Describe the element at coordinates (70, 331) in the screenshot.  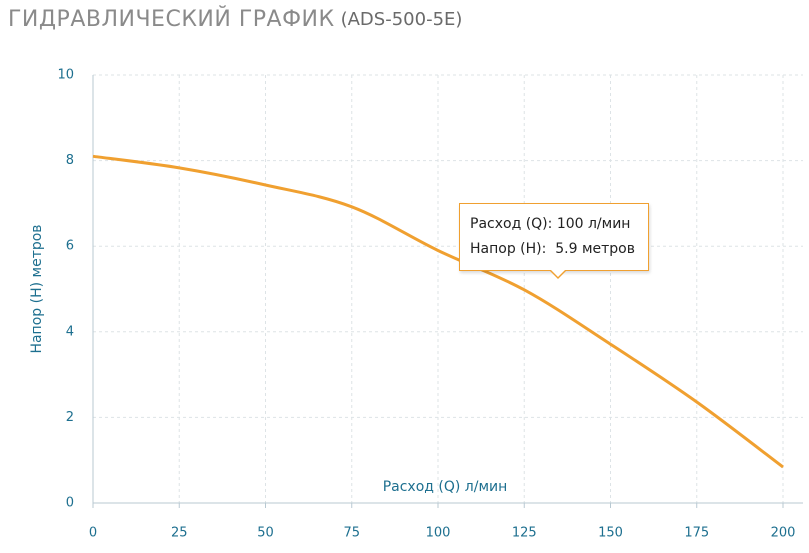
I see `y-tick-label: 4` at that location.